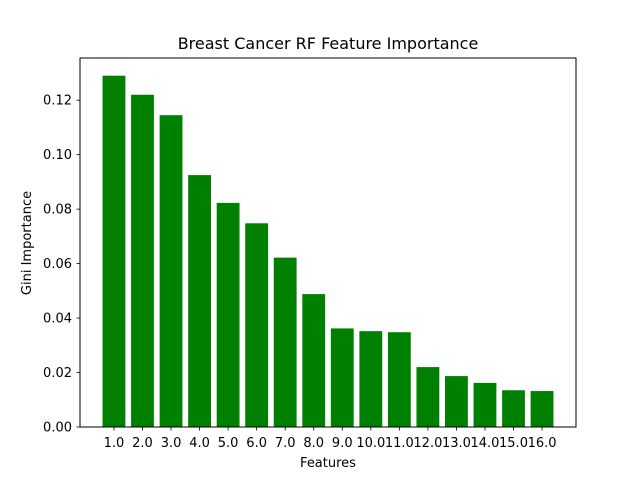 This screenshot has height=480, width=640. I want to click on x-tick-label: 8.0, so click(313, 443).